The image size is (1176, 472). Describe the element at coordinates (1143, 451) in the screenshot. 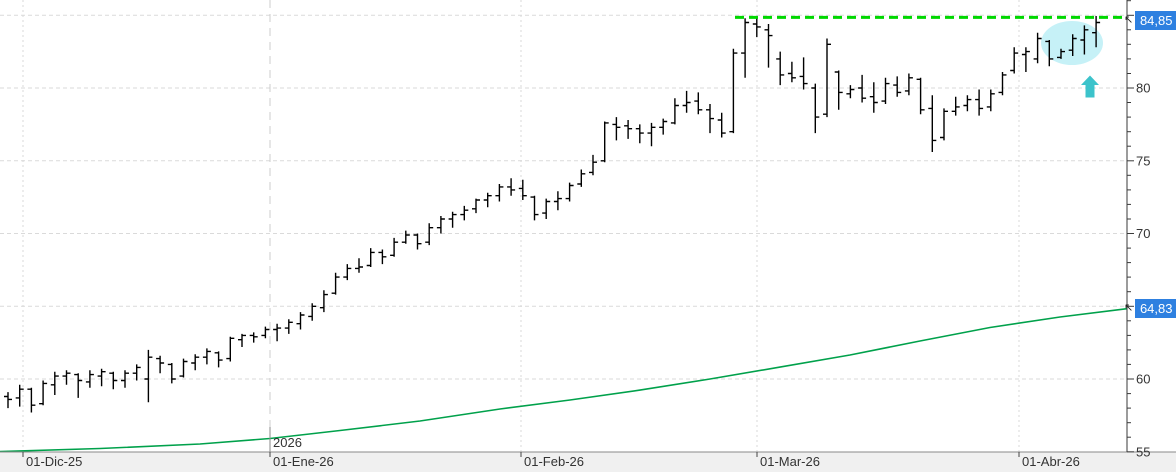

I see `price-tick-label: 55` at that location.